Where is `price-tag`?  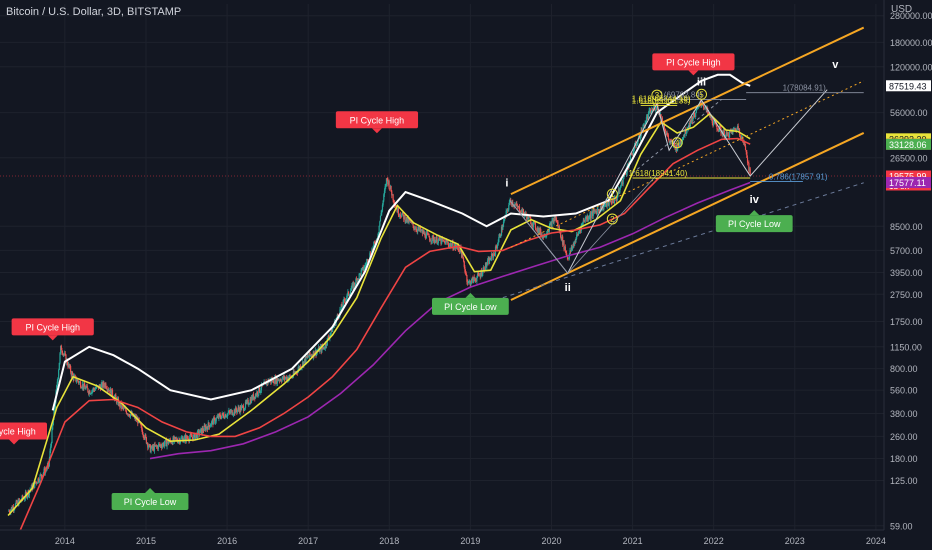
price-tag is located at coordinates (908, 144).